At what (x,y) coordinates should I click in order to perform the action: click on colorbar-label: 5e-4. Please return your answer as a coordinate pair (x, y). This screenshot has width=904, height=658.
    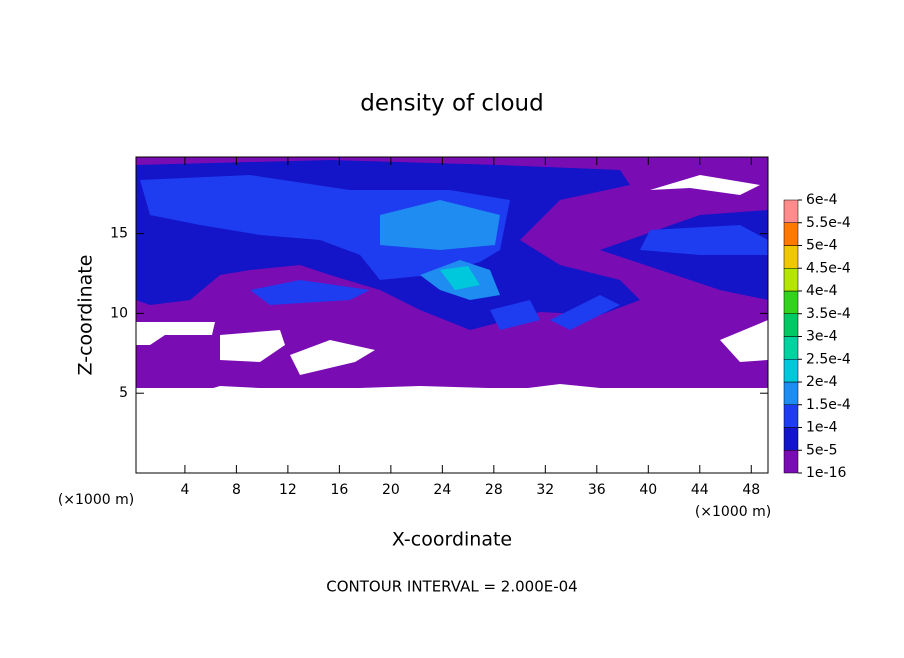
    Looking at the image, I should click on (822, 246).